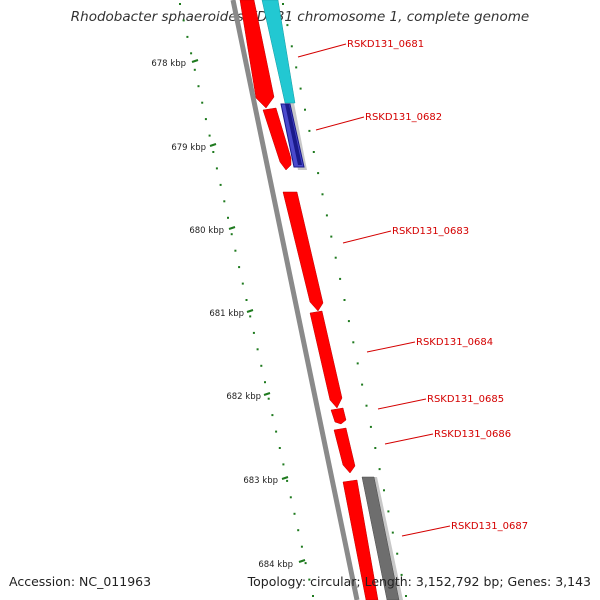 This screenshot has width=600, height=600. What do you see at coordinates (360, 539) in the screenshot?
I see `gene-feature-red-c` at bounding box center [360, 539].